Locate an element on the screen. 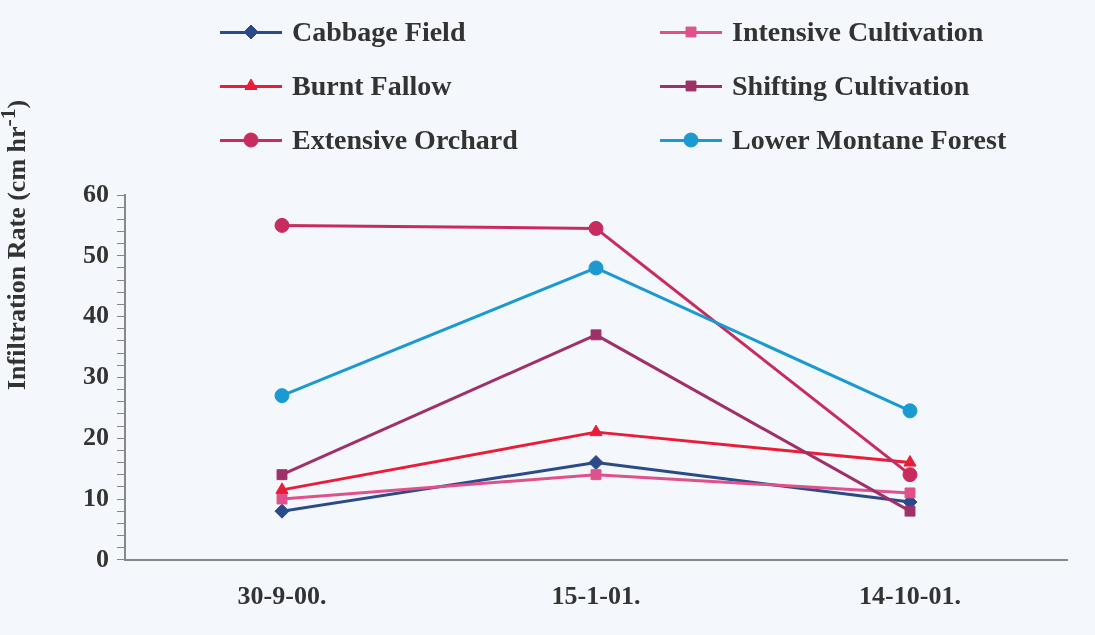 This screenshot has height=635, width=1095. x-tick-label: 30-9-00. is located at coordinates (282, 596).